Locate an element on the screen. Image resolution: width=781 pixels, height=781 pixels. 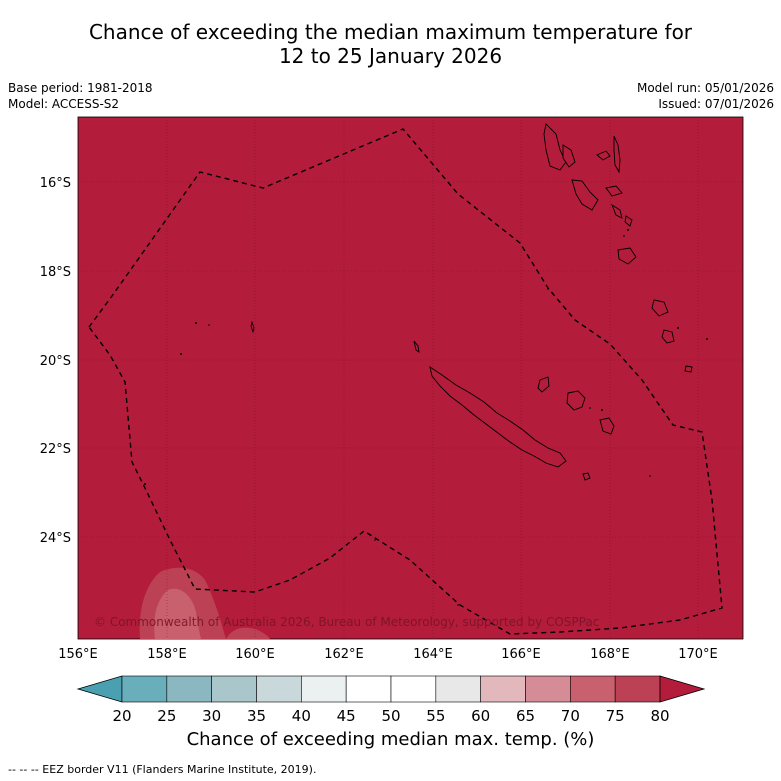
lon-label: 164°E is located at coordinates (433, 654).